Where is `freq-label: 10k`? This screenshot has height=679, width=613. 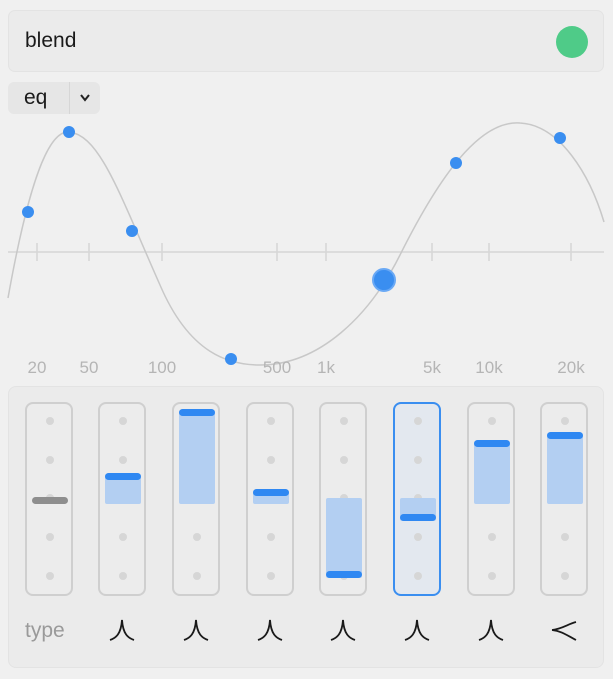
freq-label: 10k is located at coordinates (489, 367).